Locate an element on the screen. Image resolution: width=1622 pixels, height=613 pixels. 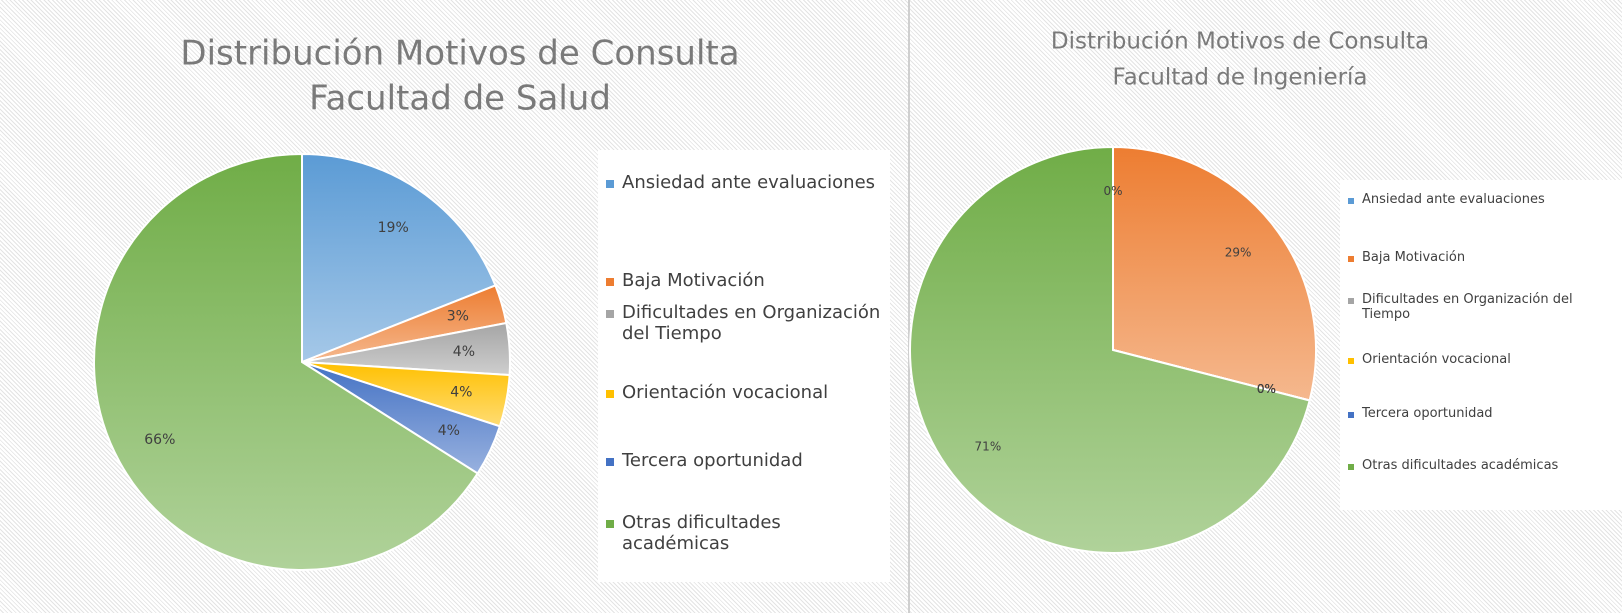
chart-title: Facultad de Salud is located at coordinates (460, 99).